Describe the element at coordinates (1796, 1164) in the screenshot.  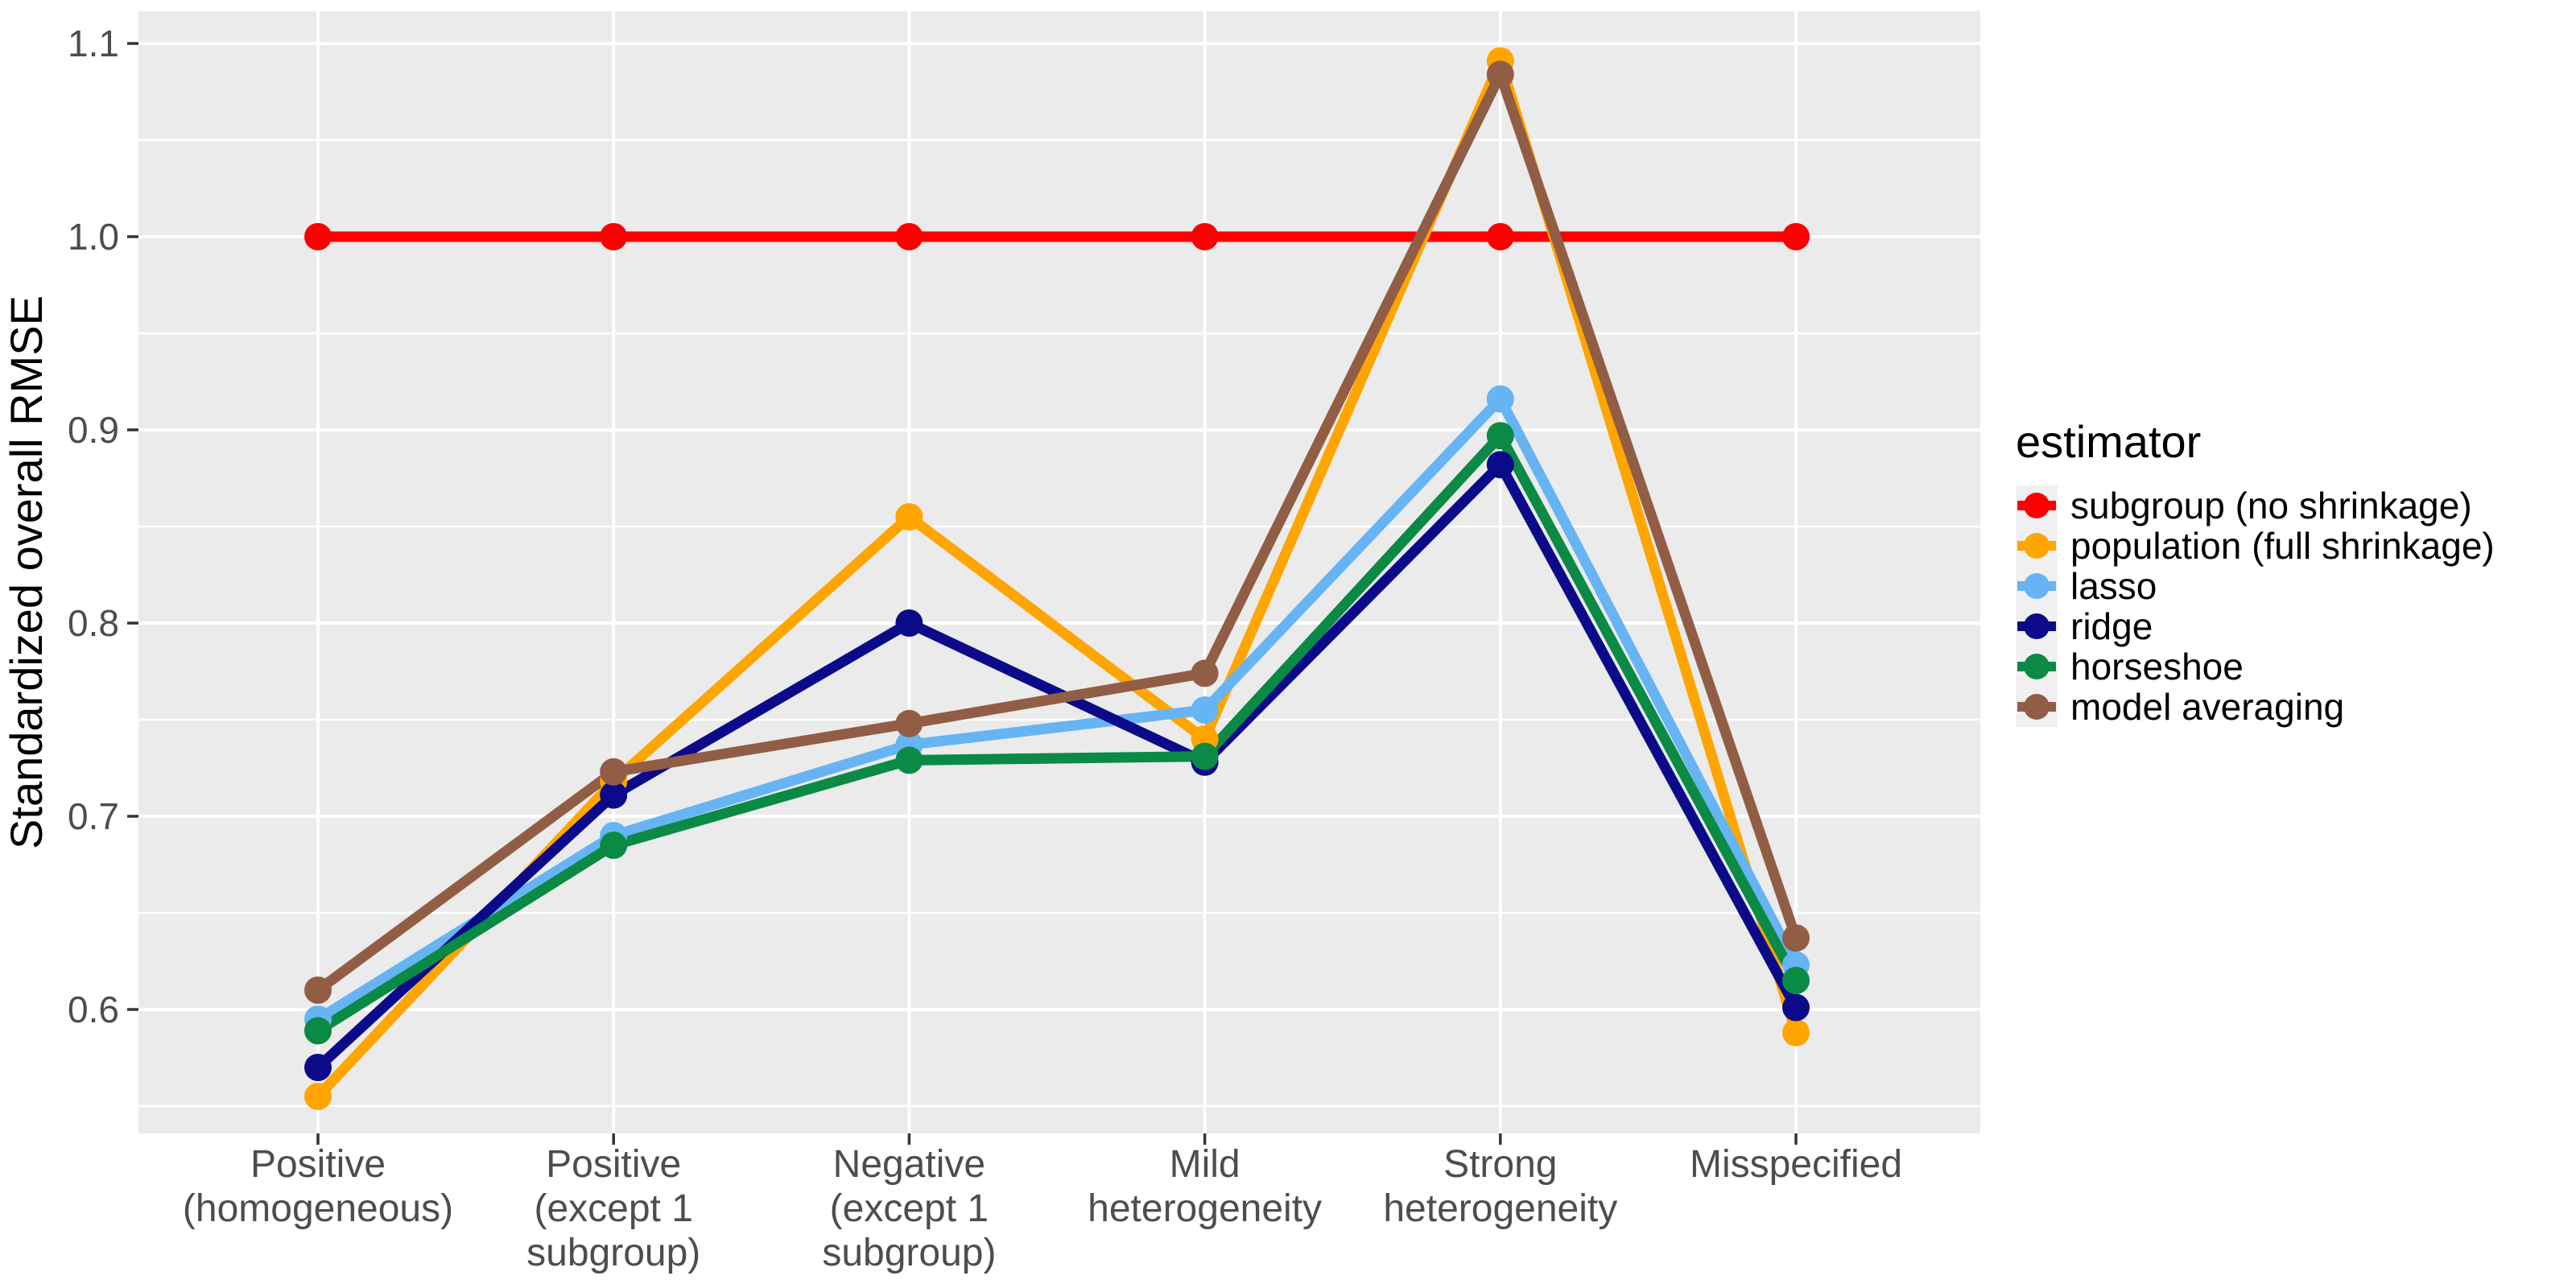
I see `x-tick-label: Misspecified` at that location.